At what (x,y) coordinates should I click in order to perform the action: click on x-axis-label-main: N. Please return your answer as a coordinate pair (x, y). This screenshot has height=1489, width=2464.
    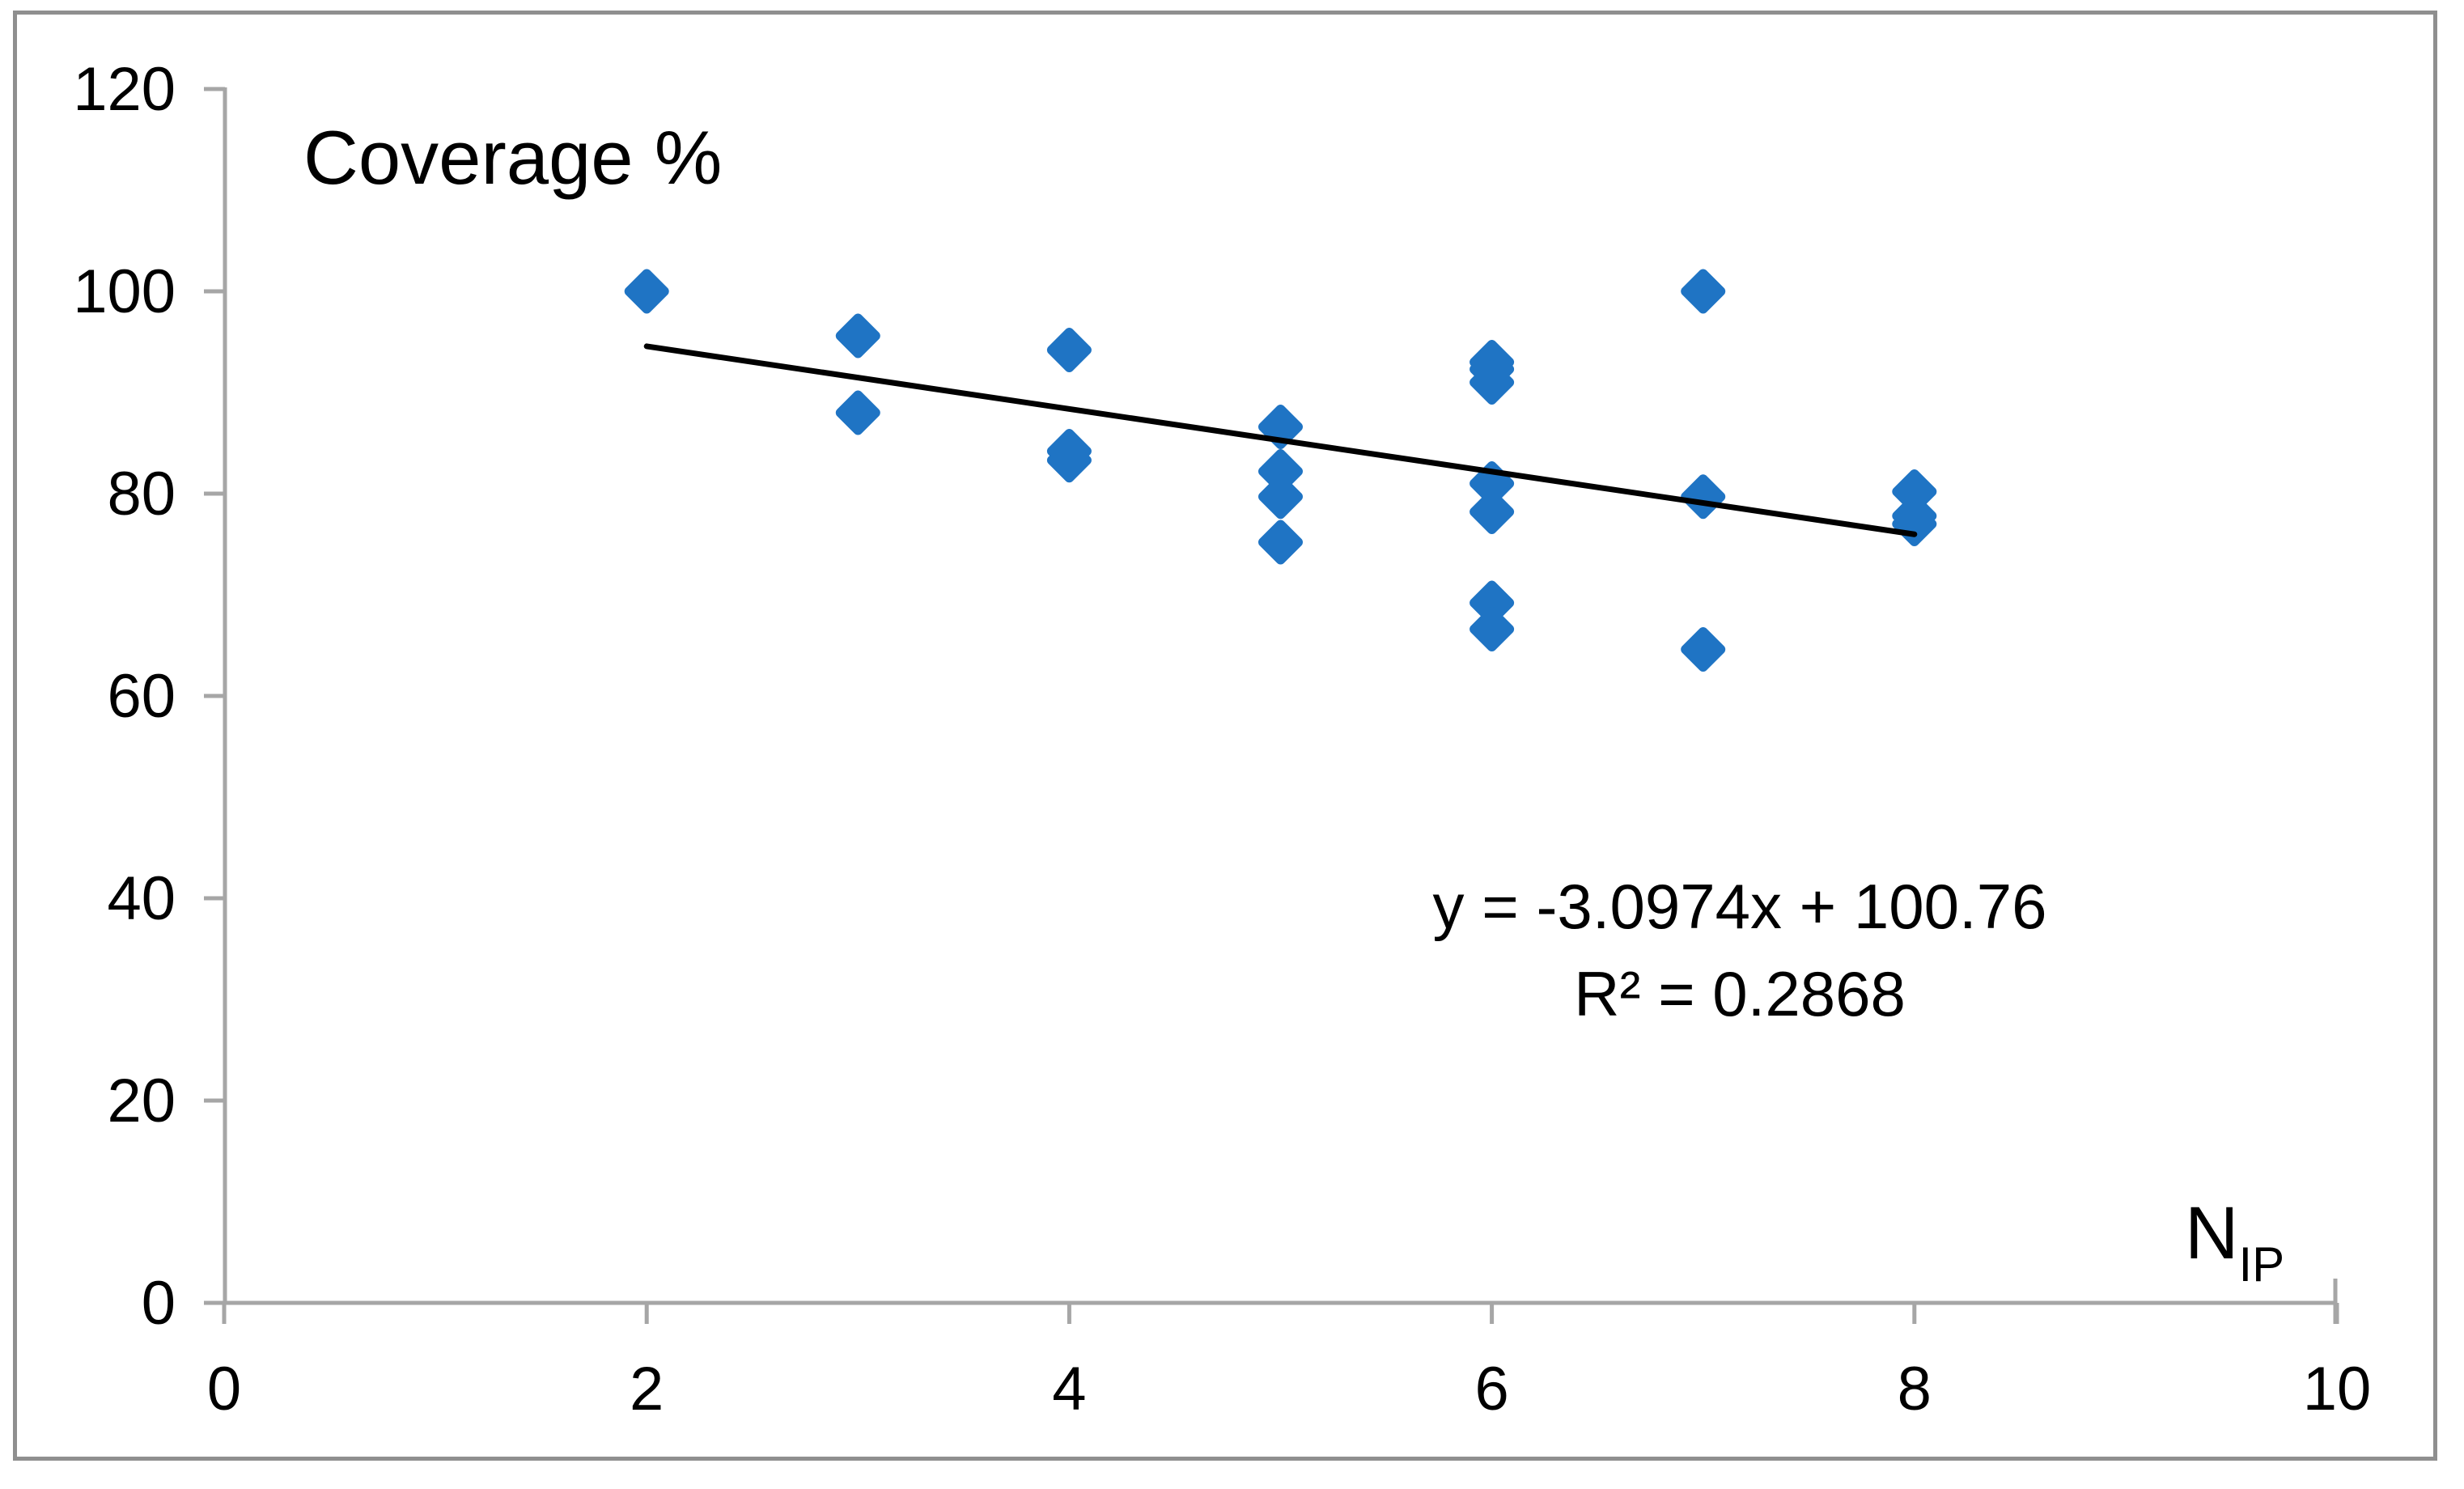
    Looking at the image, I should click on (2212, 1233).